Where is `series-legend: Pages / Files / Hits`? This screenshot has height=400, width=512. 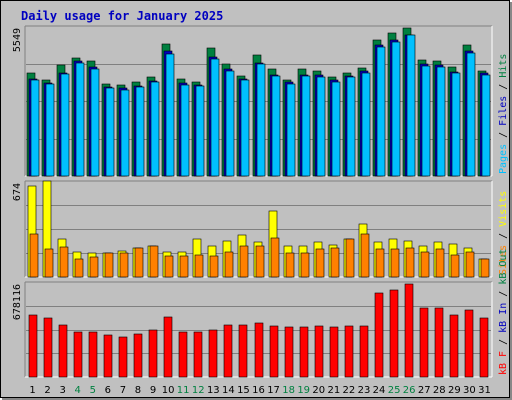
series-legend: Pages / Files / Hits is located at coordinates (503, 114).